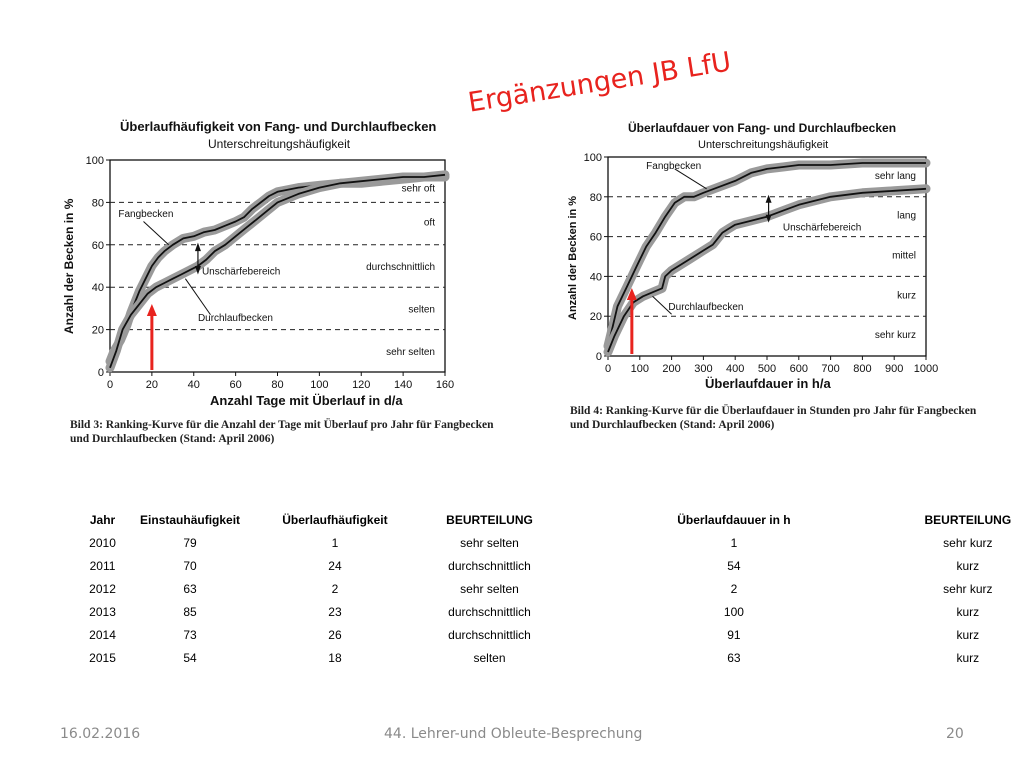 Image resolution: width=1024 pixels, height=768 pixels. I want to click on table-cell: 73, so click(190, 634).